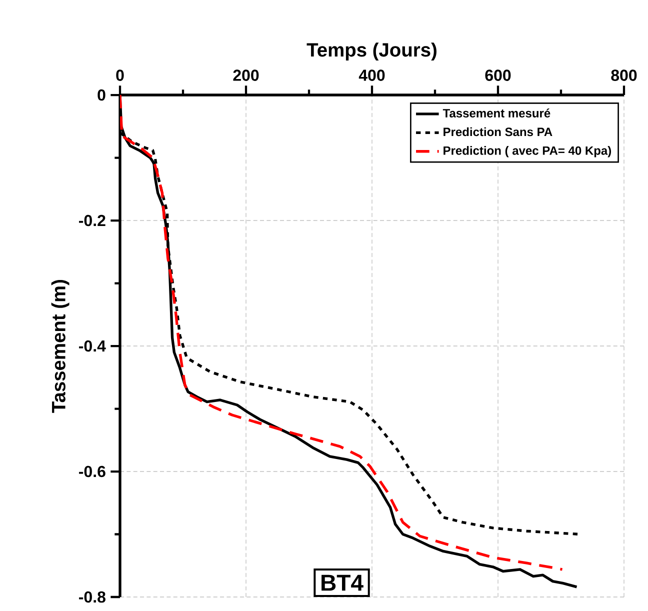  What do you see at coordinates (120, 75) in the screenshot?
I see `x-tick-label: 0` at bounding box center [120, 75].